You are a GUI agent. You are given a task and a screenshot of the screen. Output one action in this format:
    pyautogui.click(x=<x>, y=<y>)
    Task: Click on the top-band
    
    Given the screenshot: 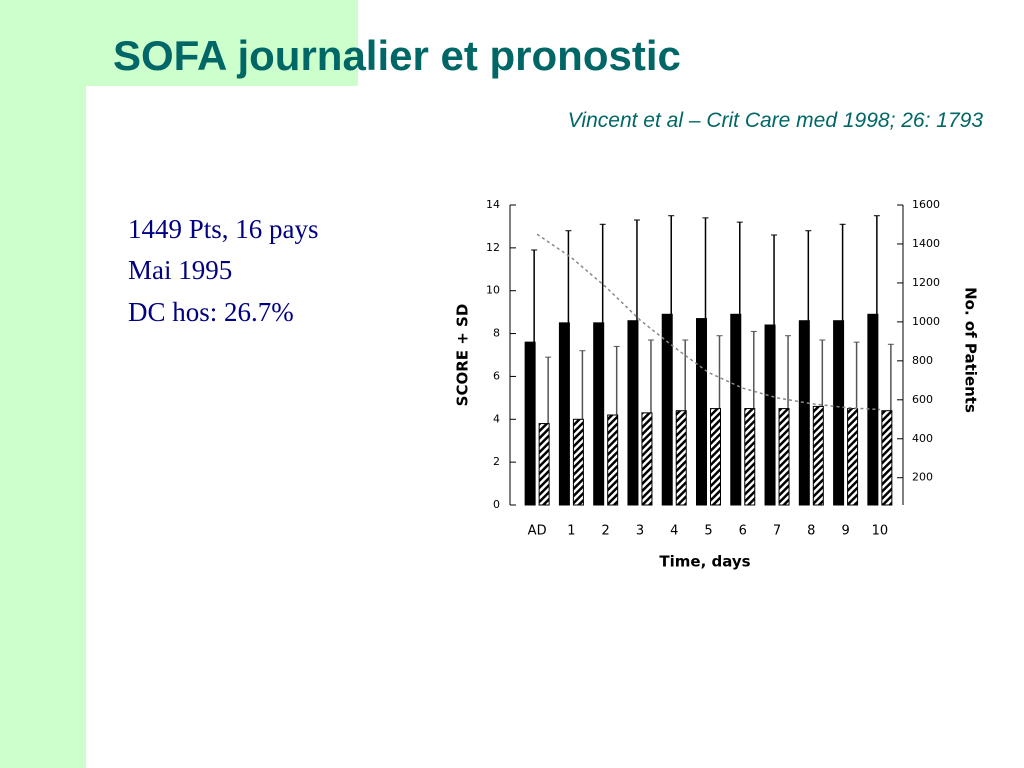 What is the action you would take?
    pyautogui.click(x=179, y=43)
    